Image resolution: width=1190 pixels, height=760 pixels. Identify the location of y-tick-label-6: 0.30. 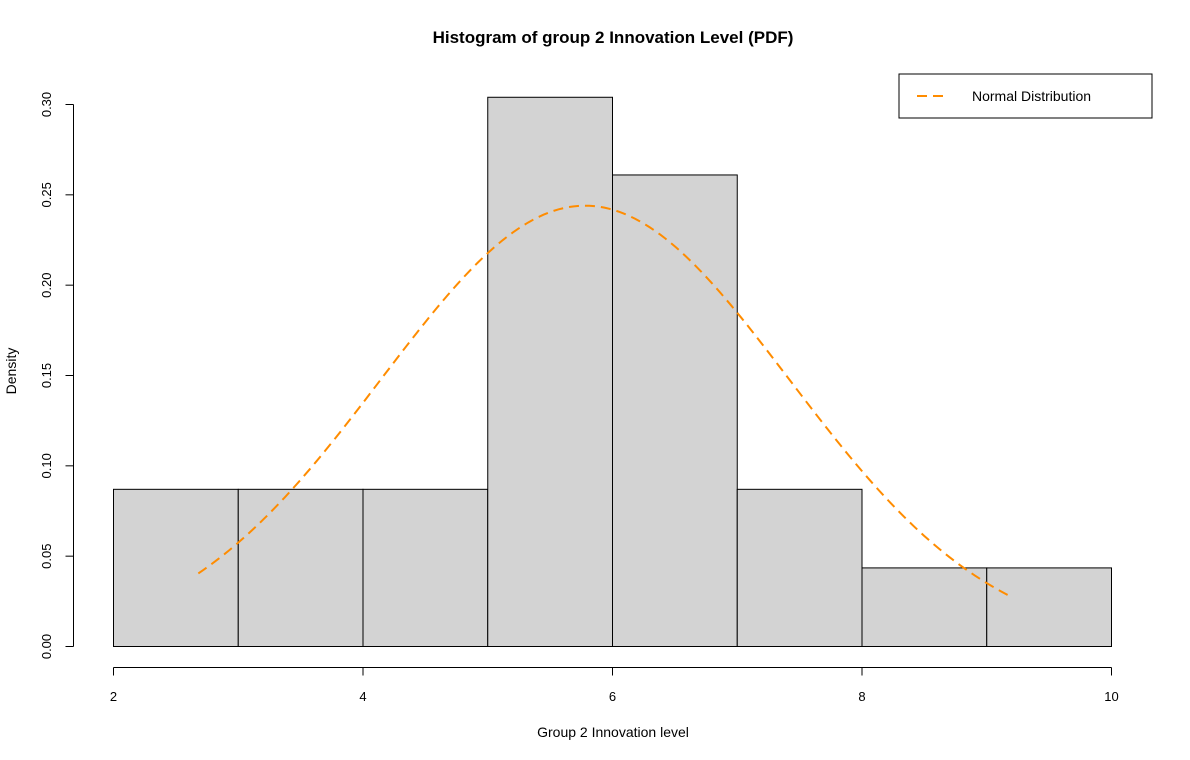
(46, 104).